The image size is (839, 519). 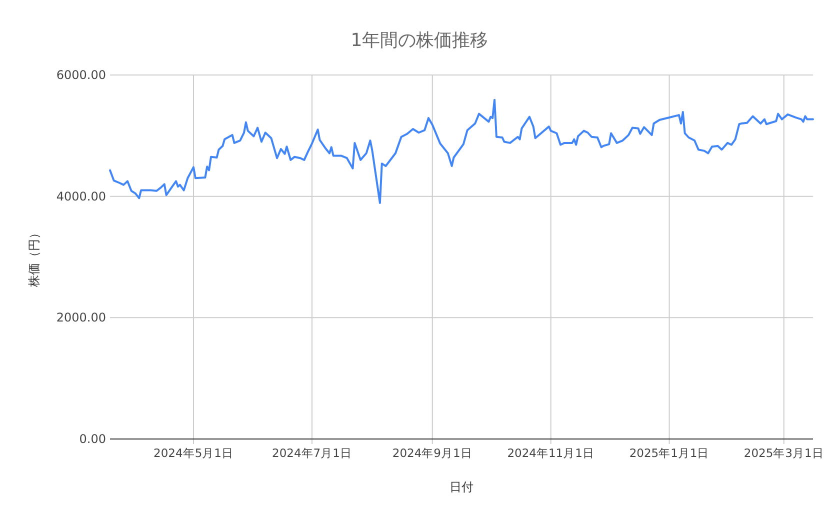 I want to click on y-tick-label: 0.00, so click(x=92, y=439).